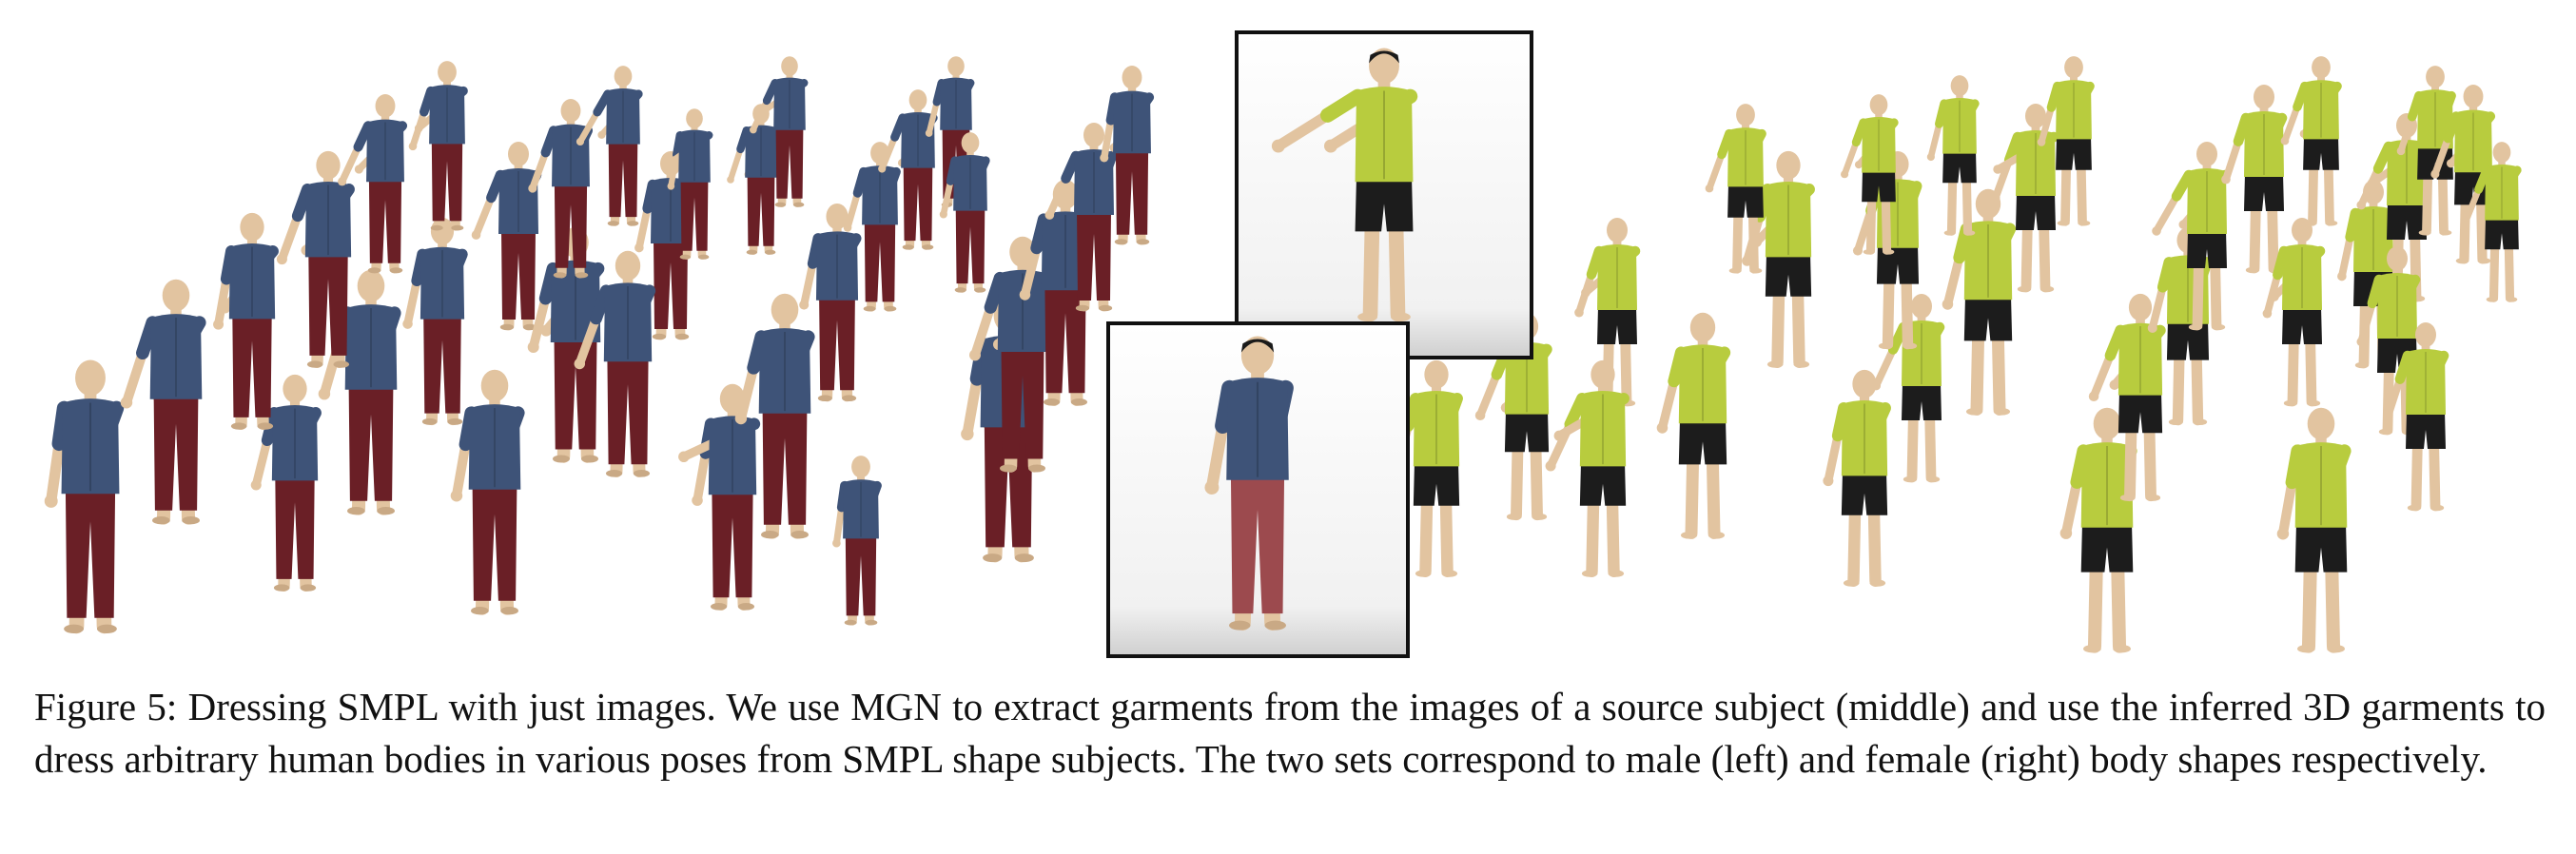 The width and height of the screenshot is (2576, 854). What do you see at coordinates (1249, 483) in the screenshot?
I see `source-subject-walking-figure` at bounding box center [1249, 483].